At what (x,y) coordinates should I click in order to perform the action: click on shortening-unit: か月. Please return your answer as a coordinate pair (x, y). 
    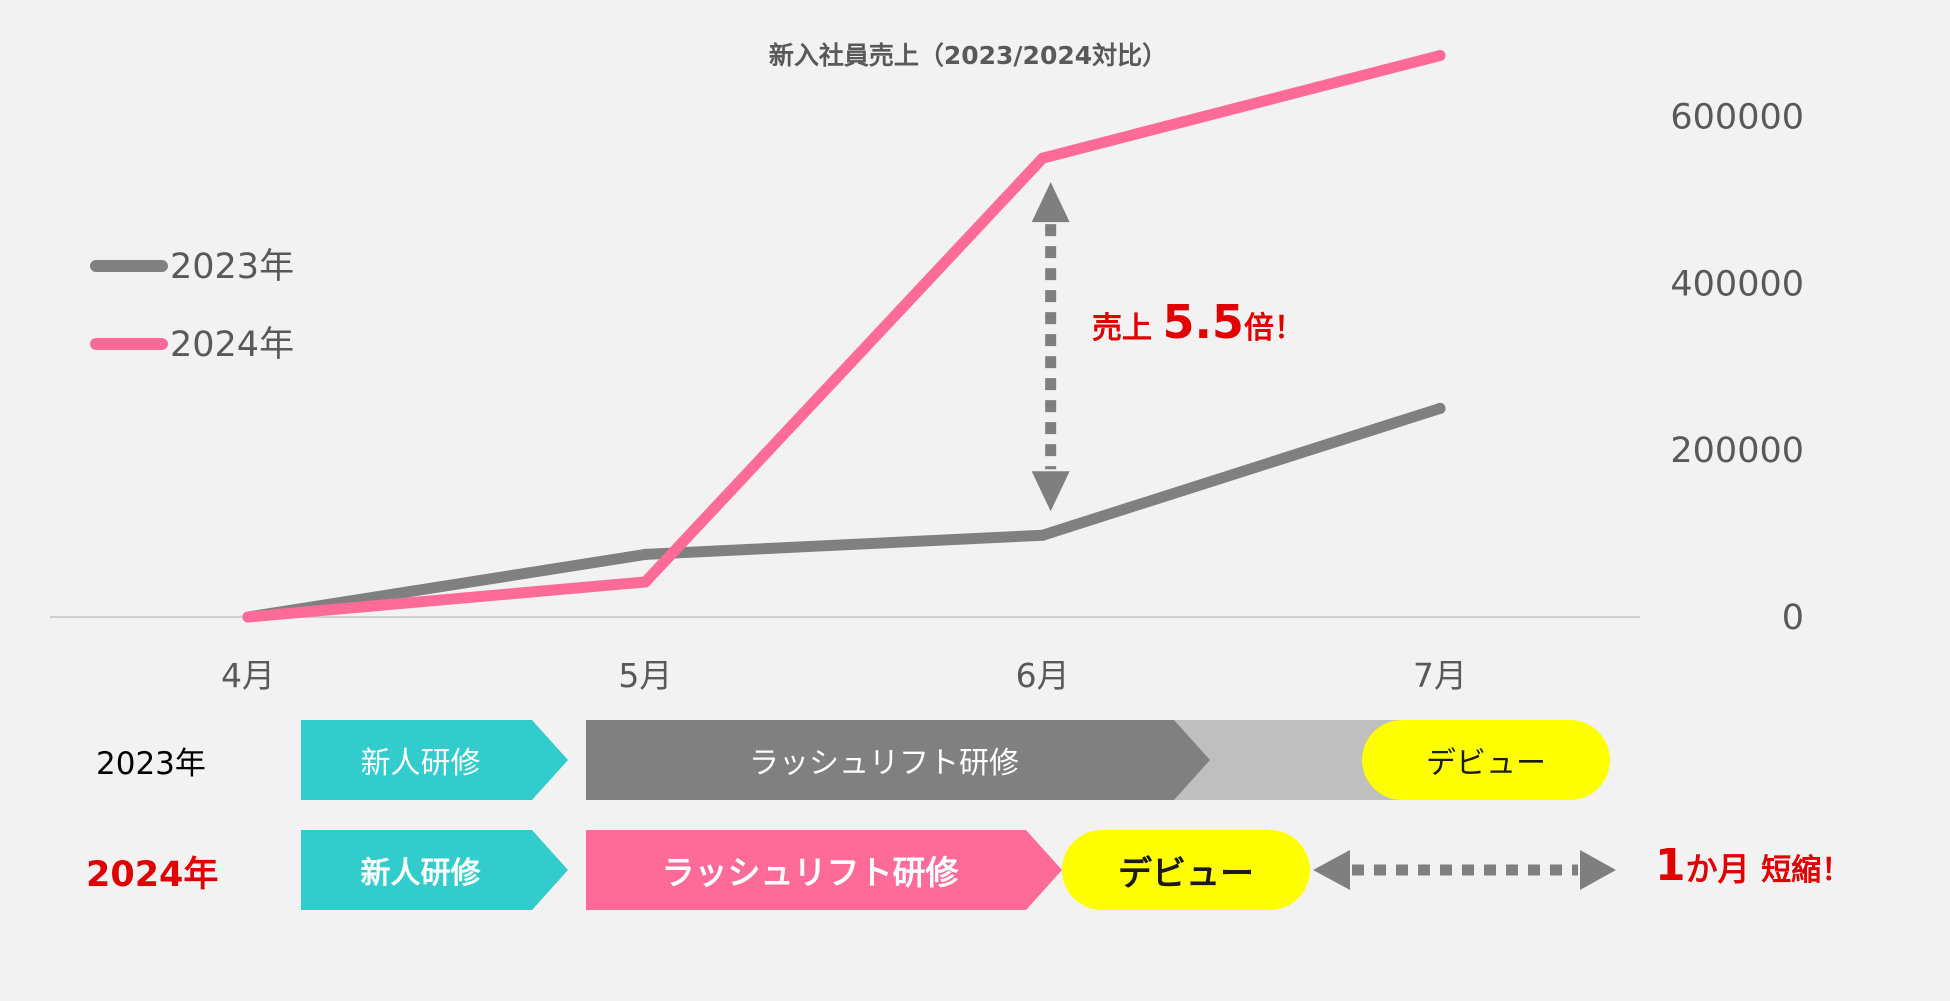
    Looking at the image, I should click on (1717, 869).